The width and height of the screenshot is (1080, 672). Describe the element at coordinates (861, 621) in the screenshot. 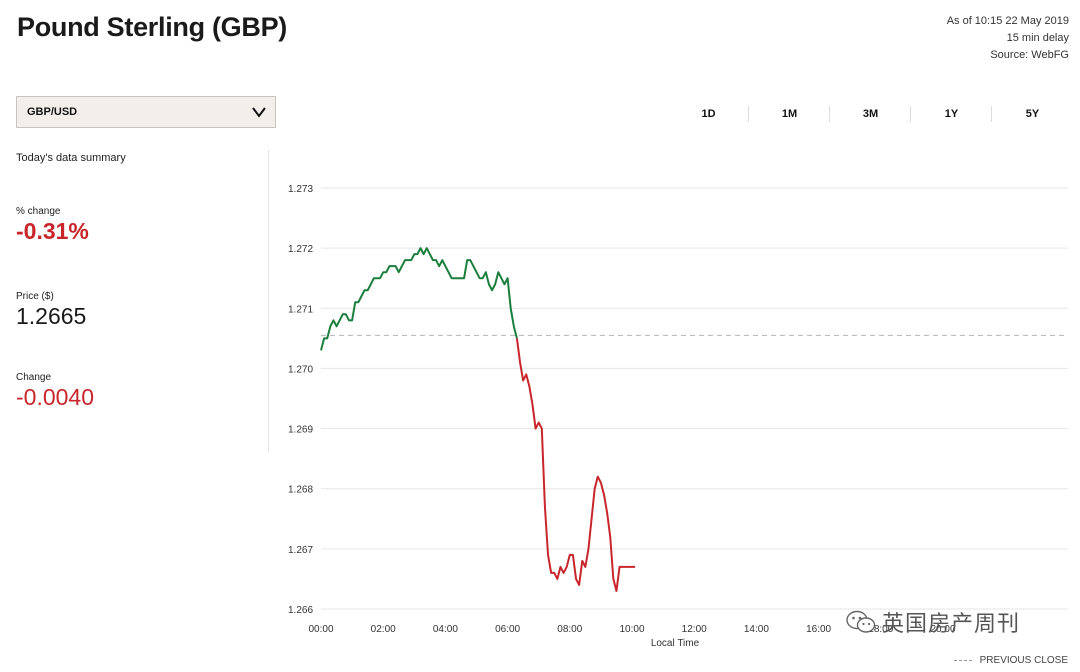

I see `wechat-icon` at that location.